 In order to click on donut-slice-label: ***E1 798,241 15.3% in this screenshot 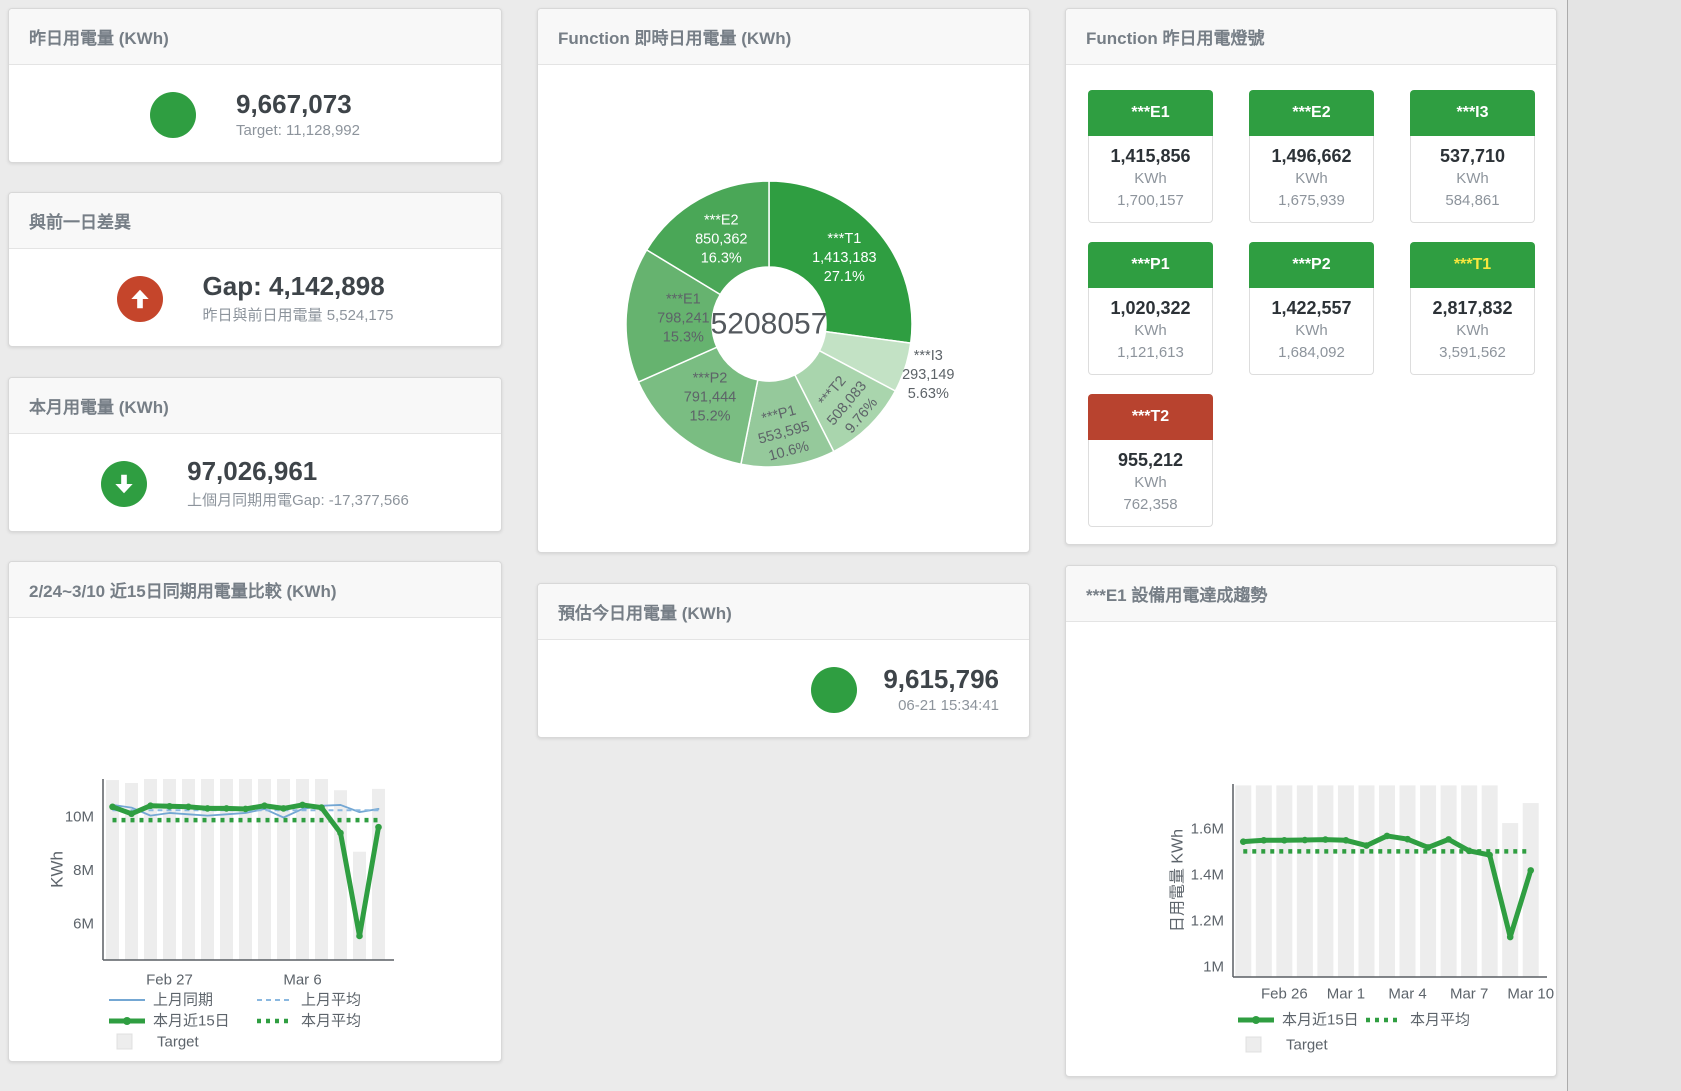, I will do `click(683, 319)`.